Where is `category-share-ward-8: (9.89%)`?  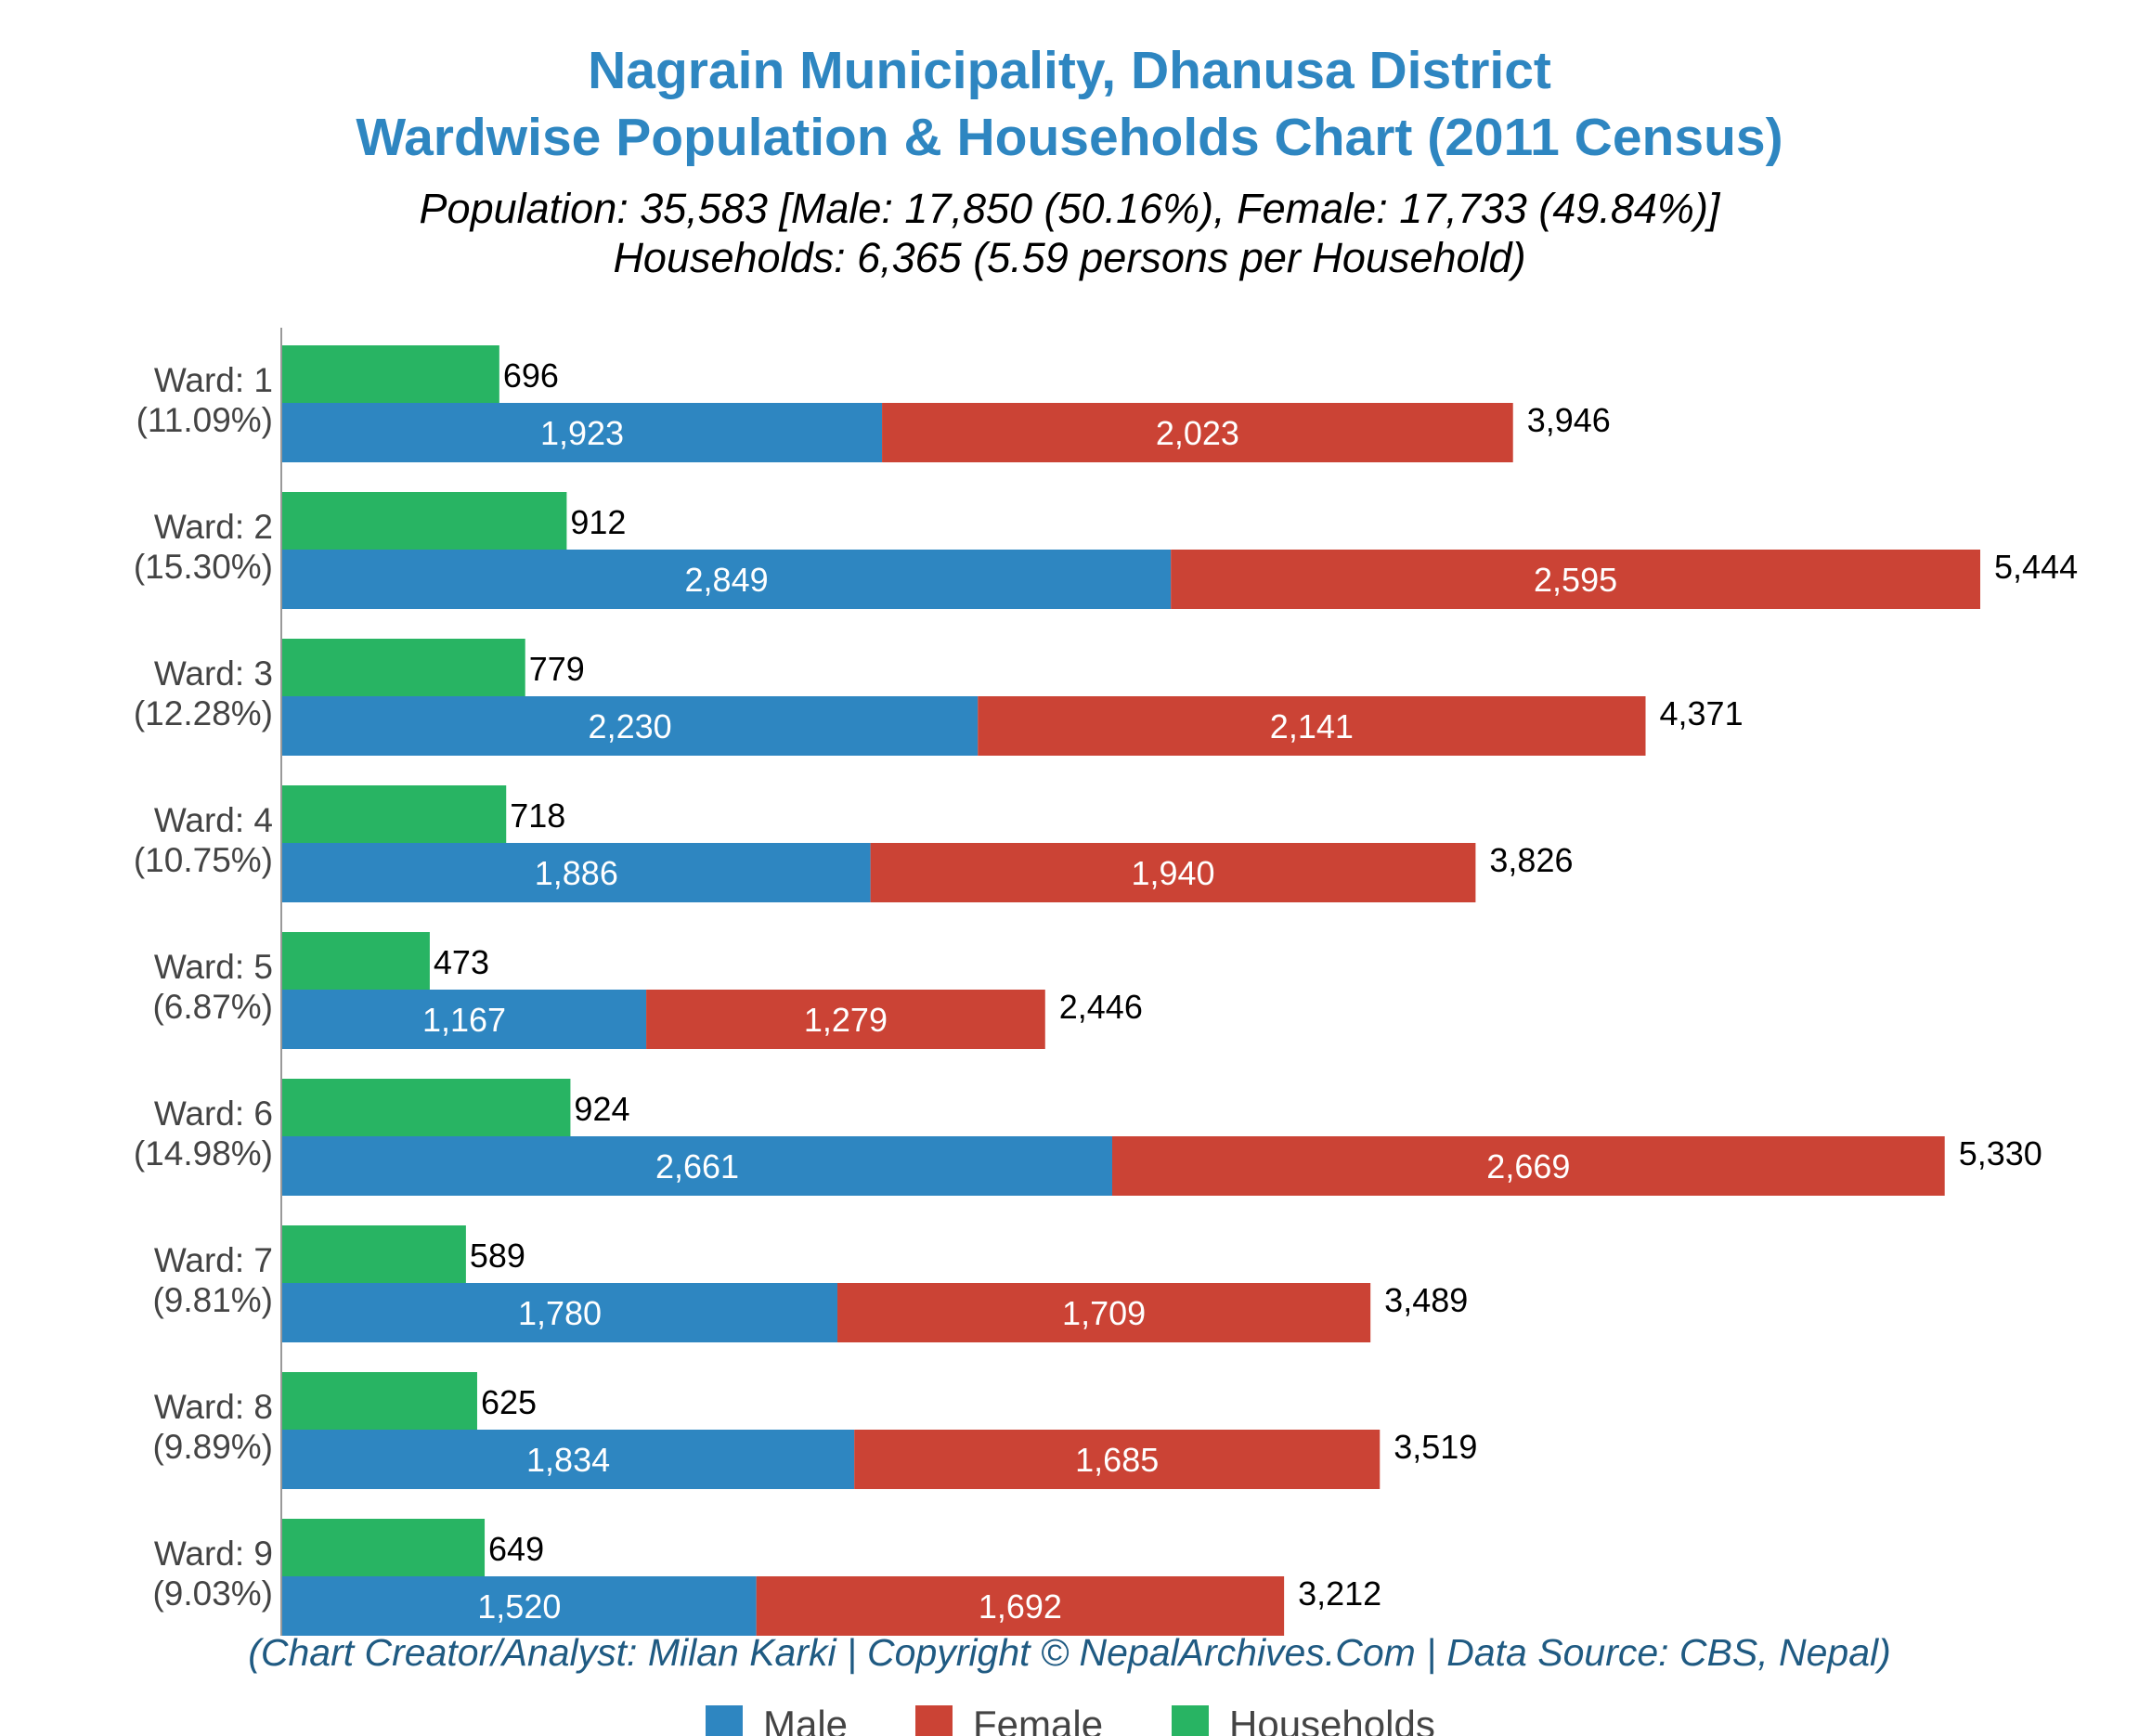 category-share-ward-8: (9.89%) is located at coordinates (212, 1447).